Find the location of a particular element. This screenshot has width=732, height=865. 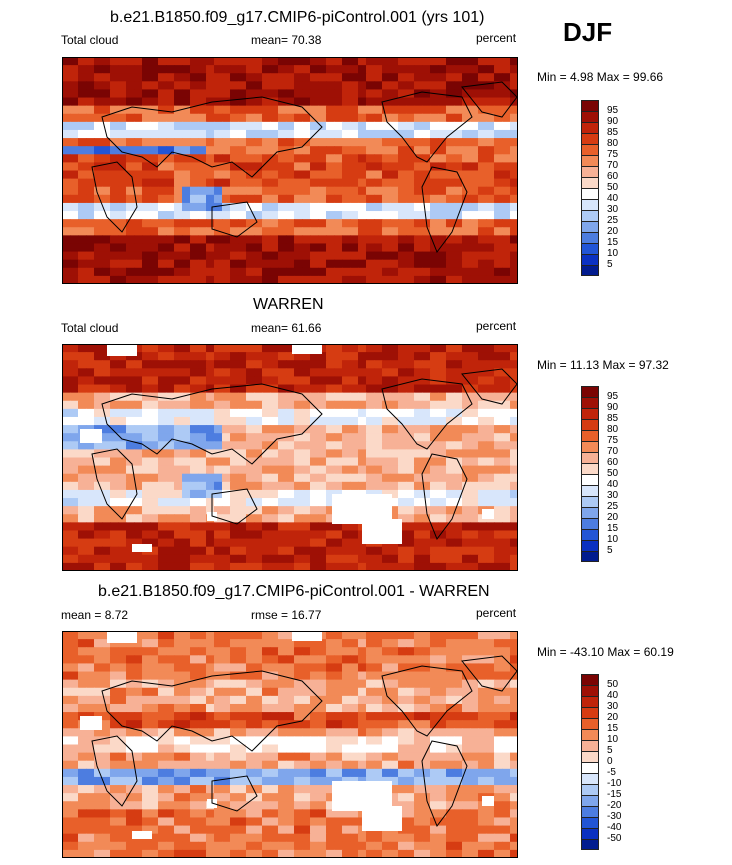

colorbar-tick-label: 25 is located at coordinates (613, 506).